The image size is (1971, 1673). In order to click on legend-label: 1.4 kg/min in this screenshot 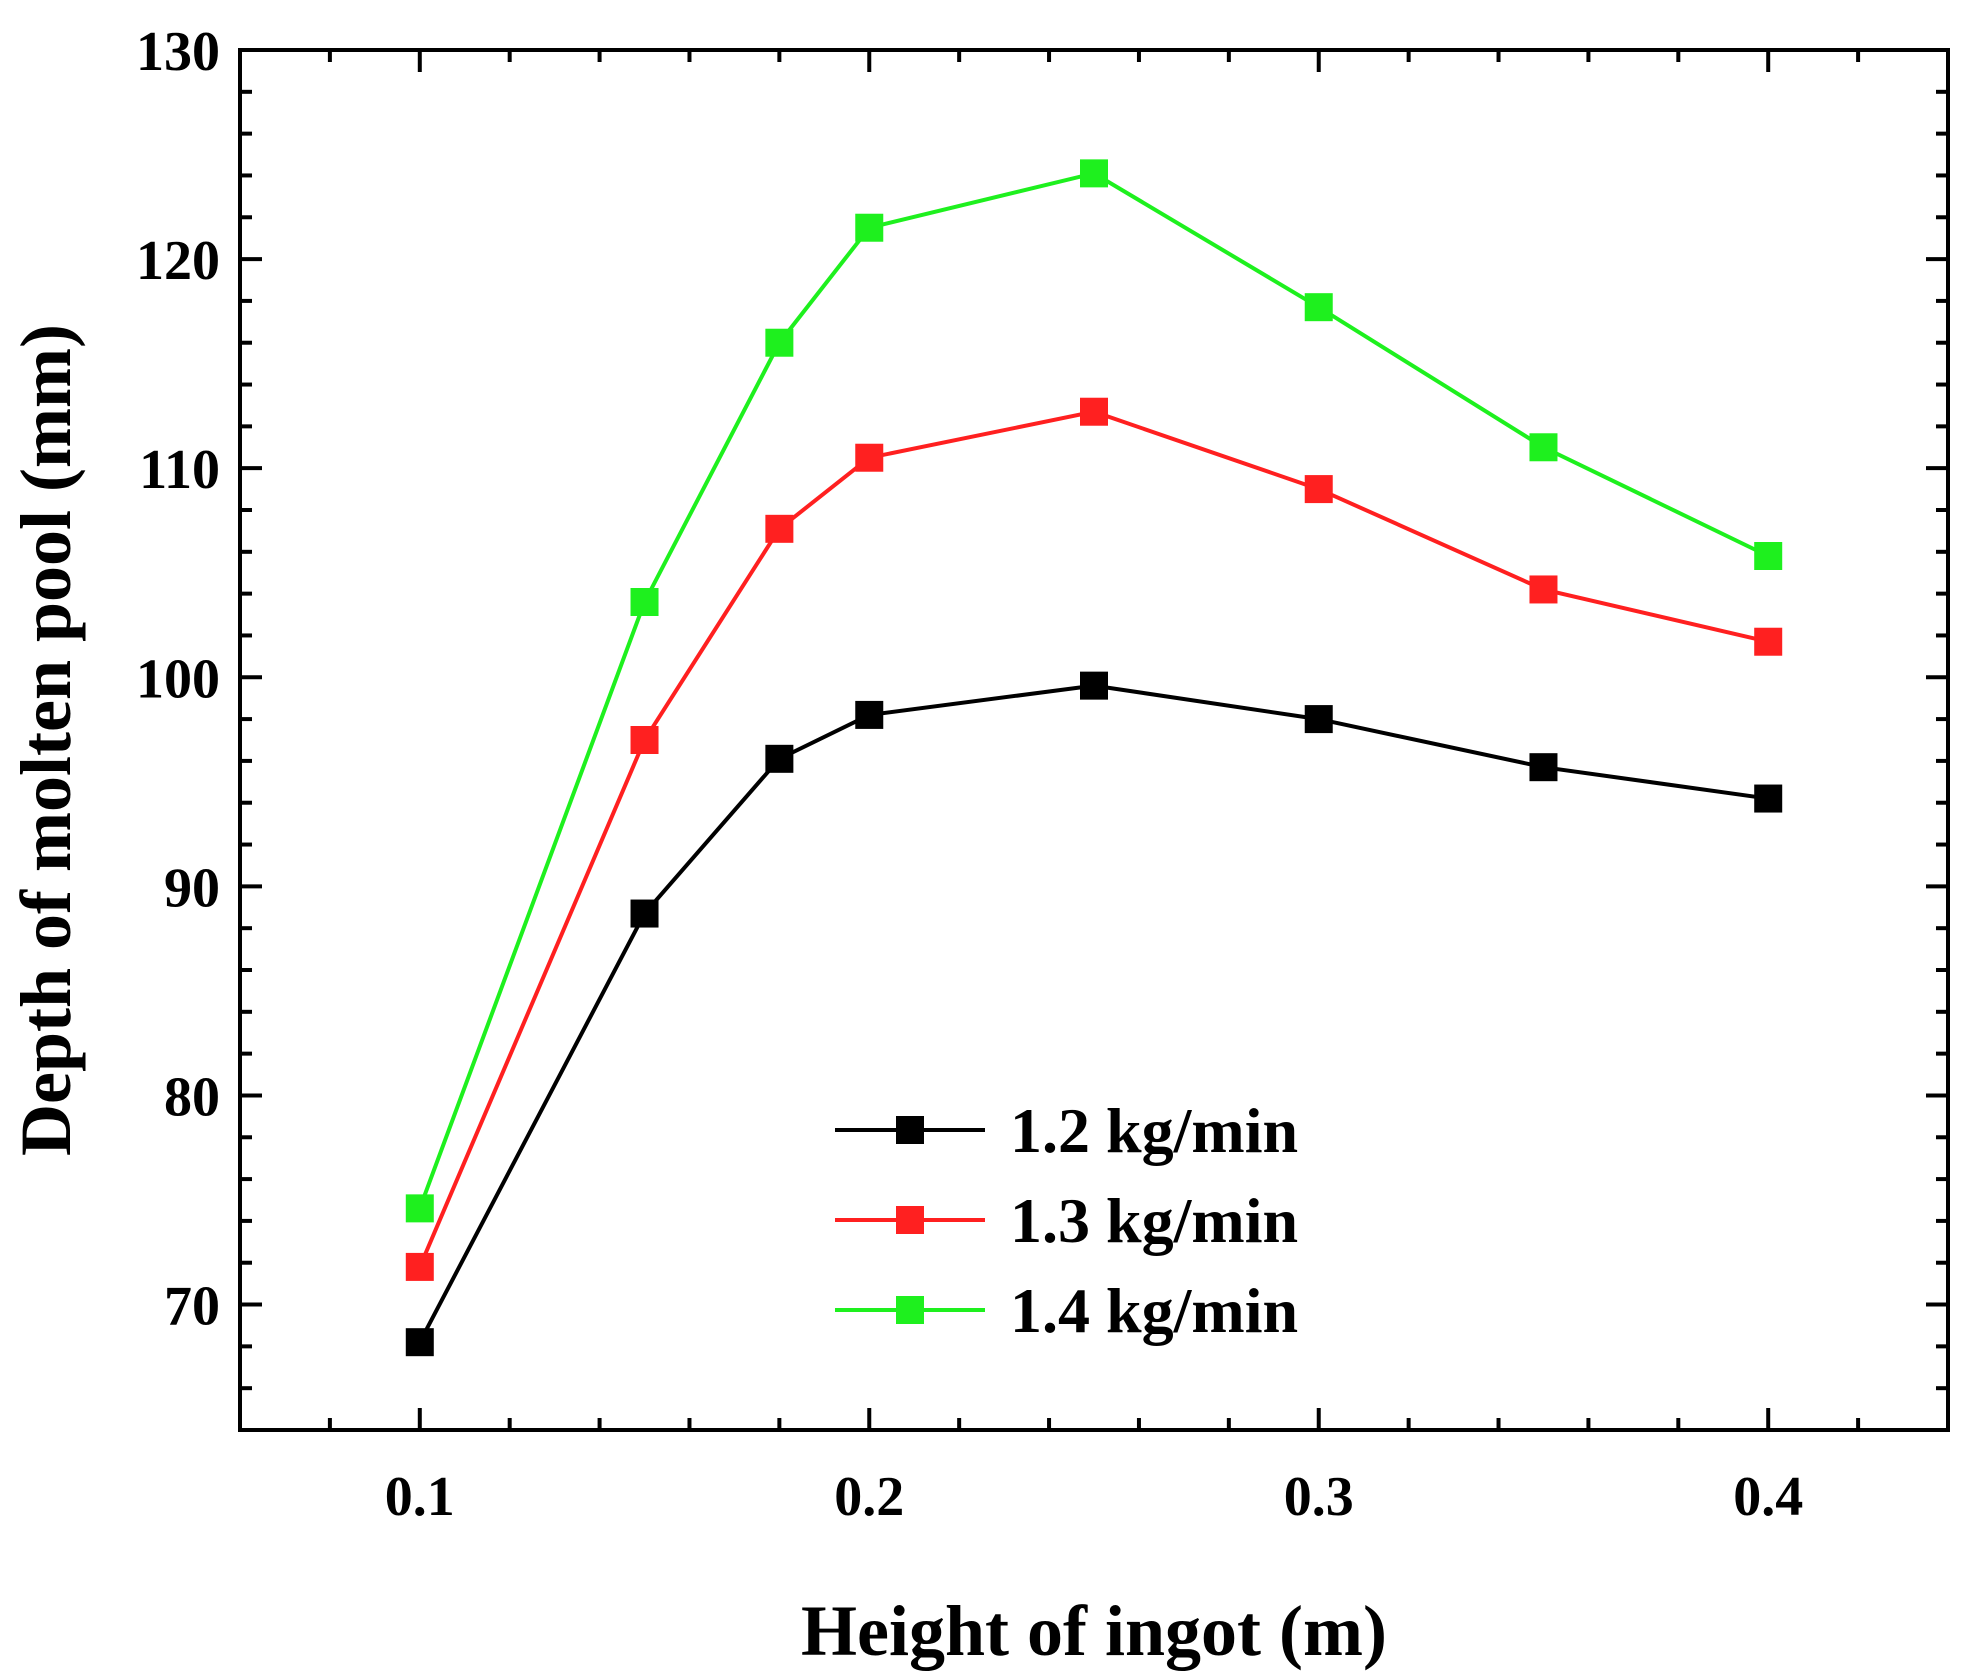, I will do `click(1154, 1310)`.